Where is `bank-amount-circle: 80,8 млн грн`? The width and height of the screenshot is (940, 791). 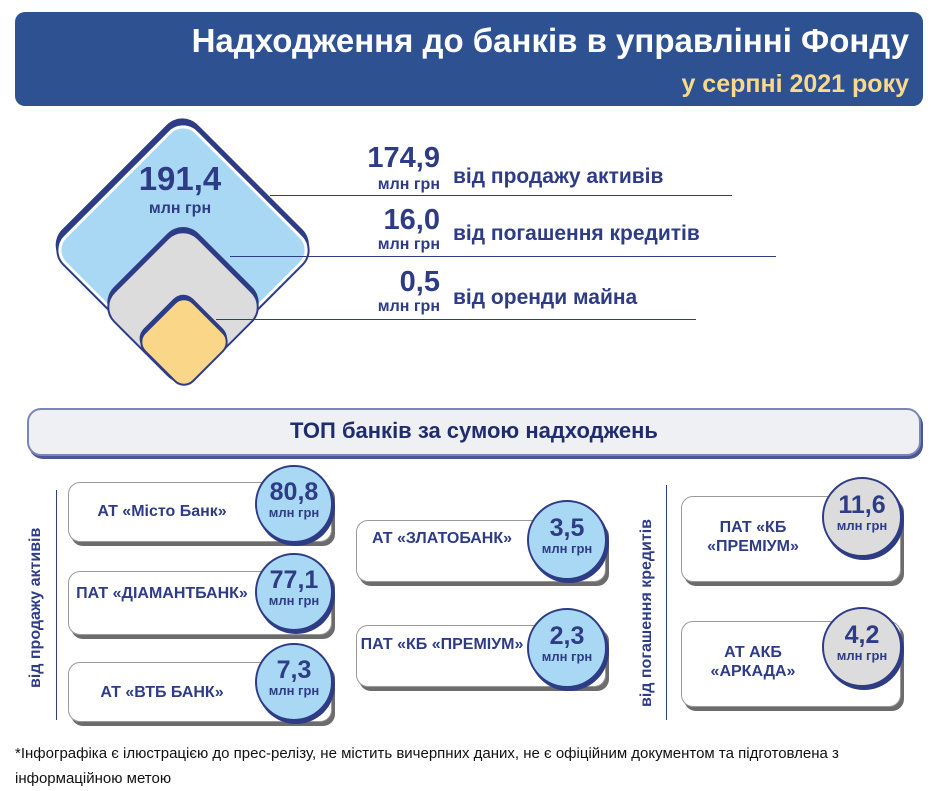 bank-amount-circle: 80,8 млн грн is located at coordinates (294, 504).